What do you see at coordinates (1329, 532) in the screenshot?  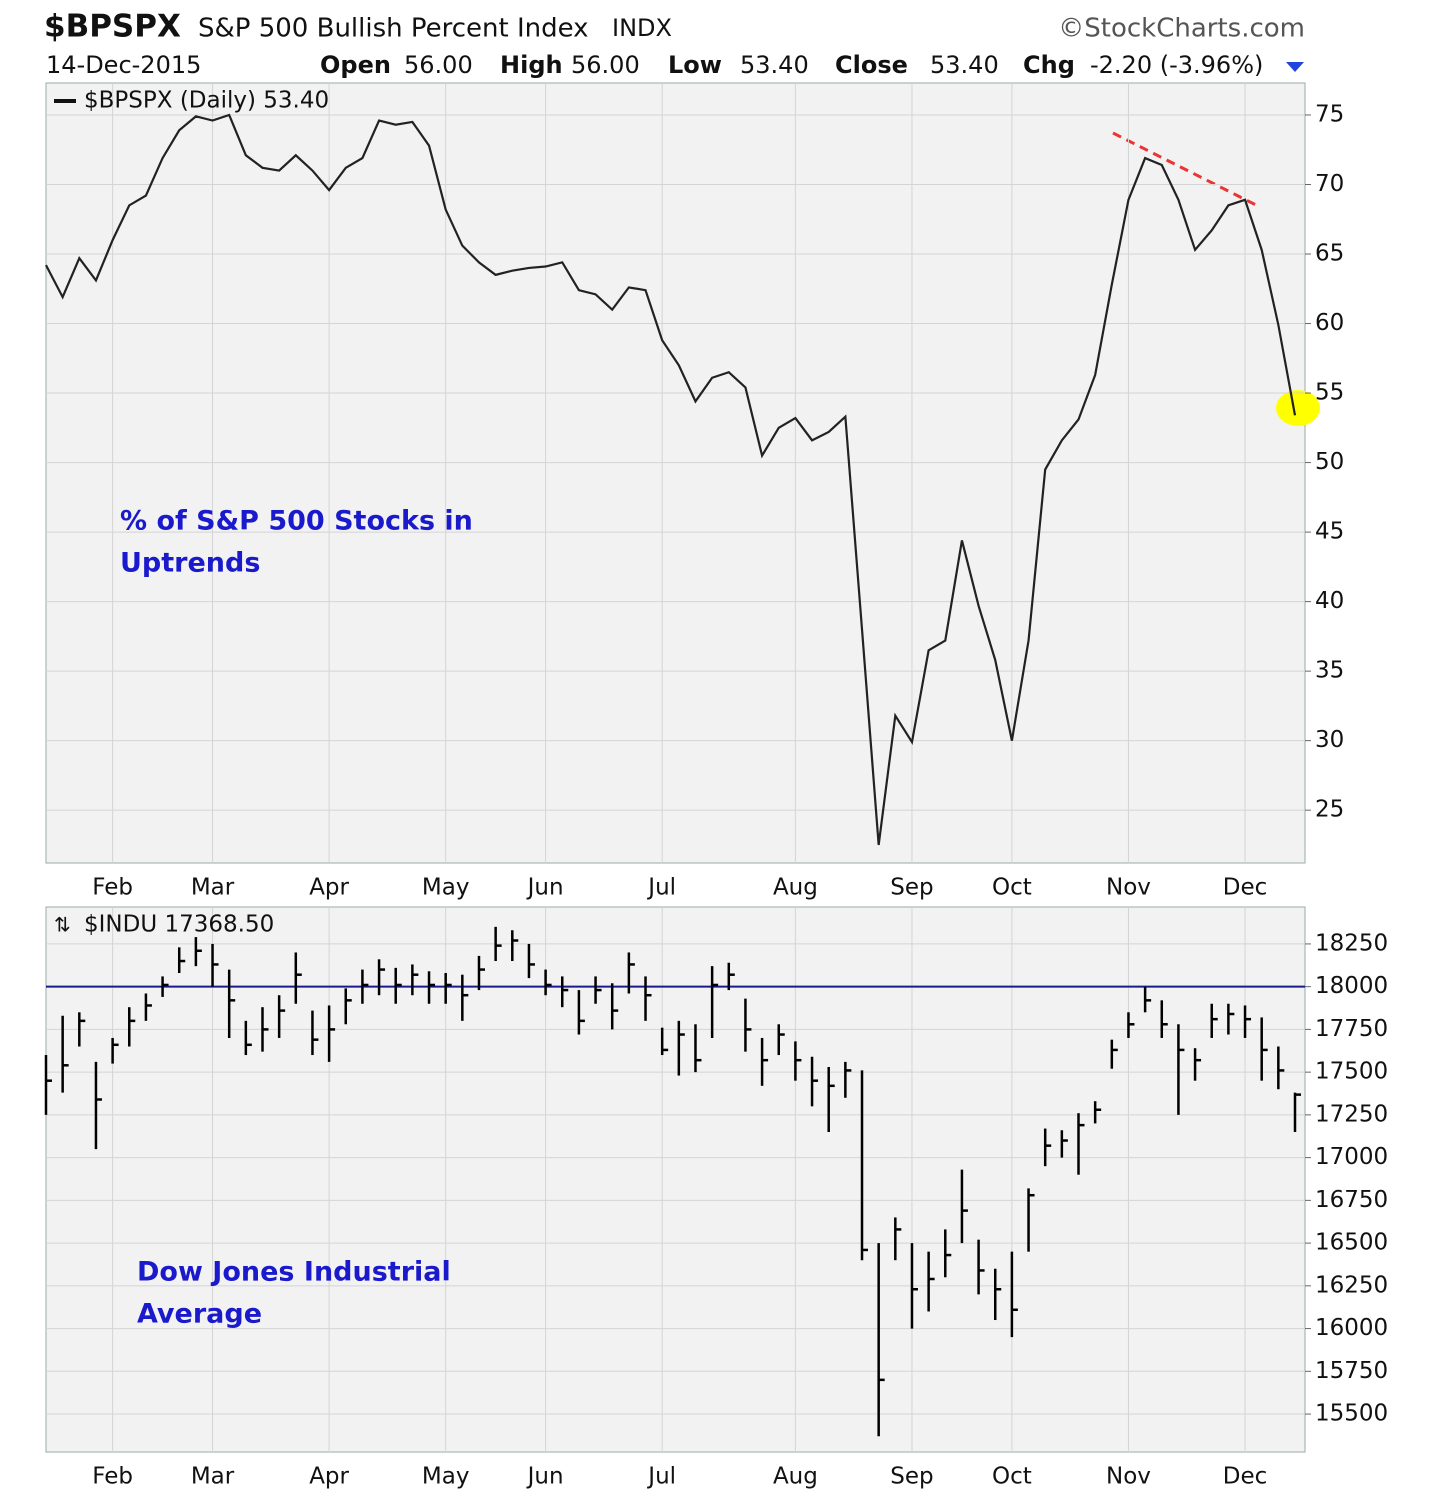 I see `y-tick-label: 45` at bounding box center [1329, 532].